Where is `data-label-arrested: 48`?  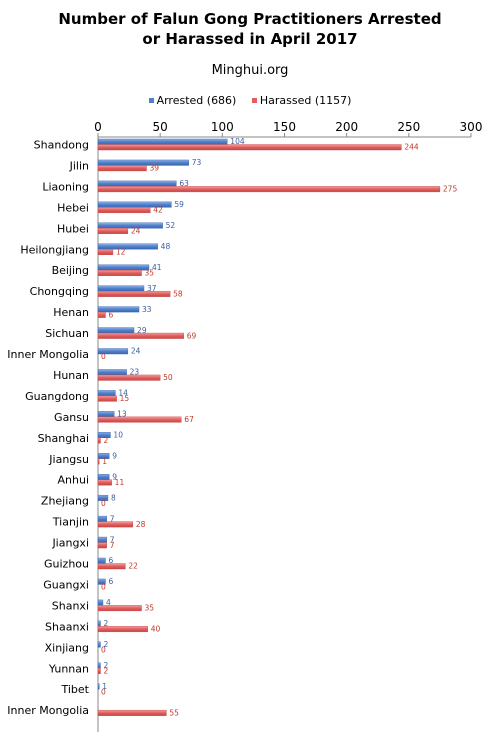 data-label-arrested: 48 is located at coordinates (166, 246).